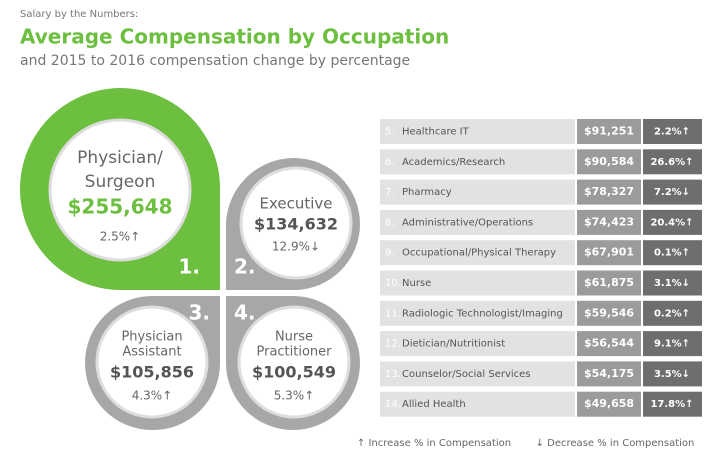 The width and height of the screenshot is (726, 475). I want to click on row-change: 20.4%↑, so click(671, 222).